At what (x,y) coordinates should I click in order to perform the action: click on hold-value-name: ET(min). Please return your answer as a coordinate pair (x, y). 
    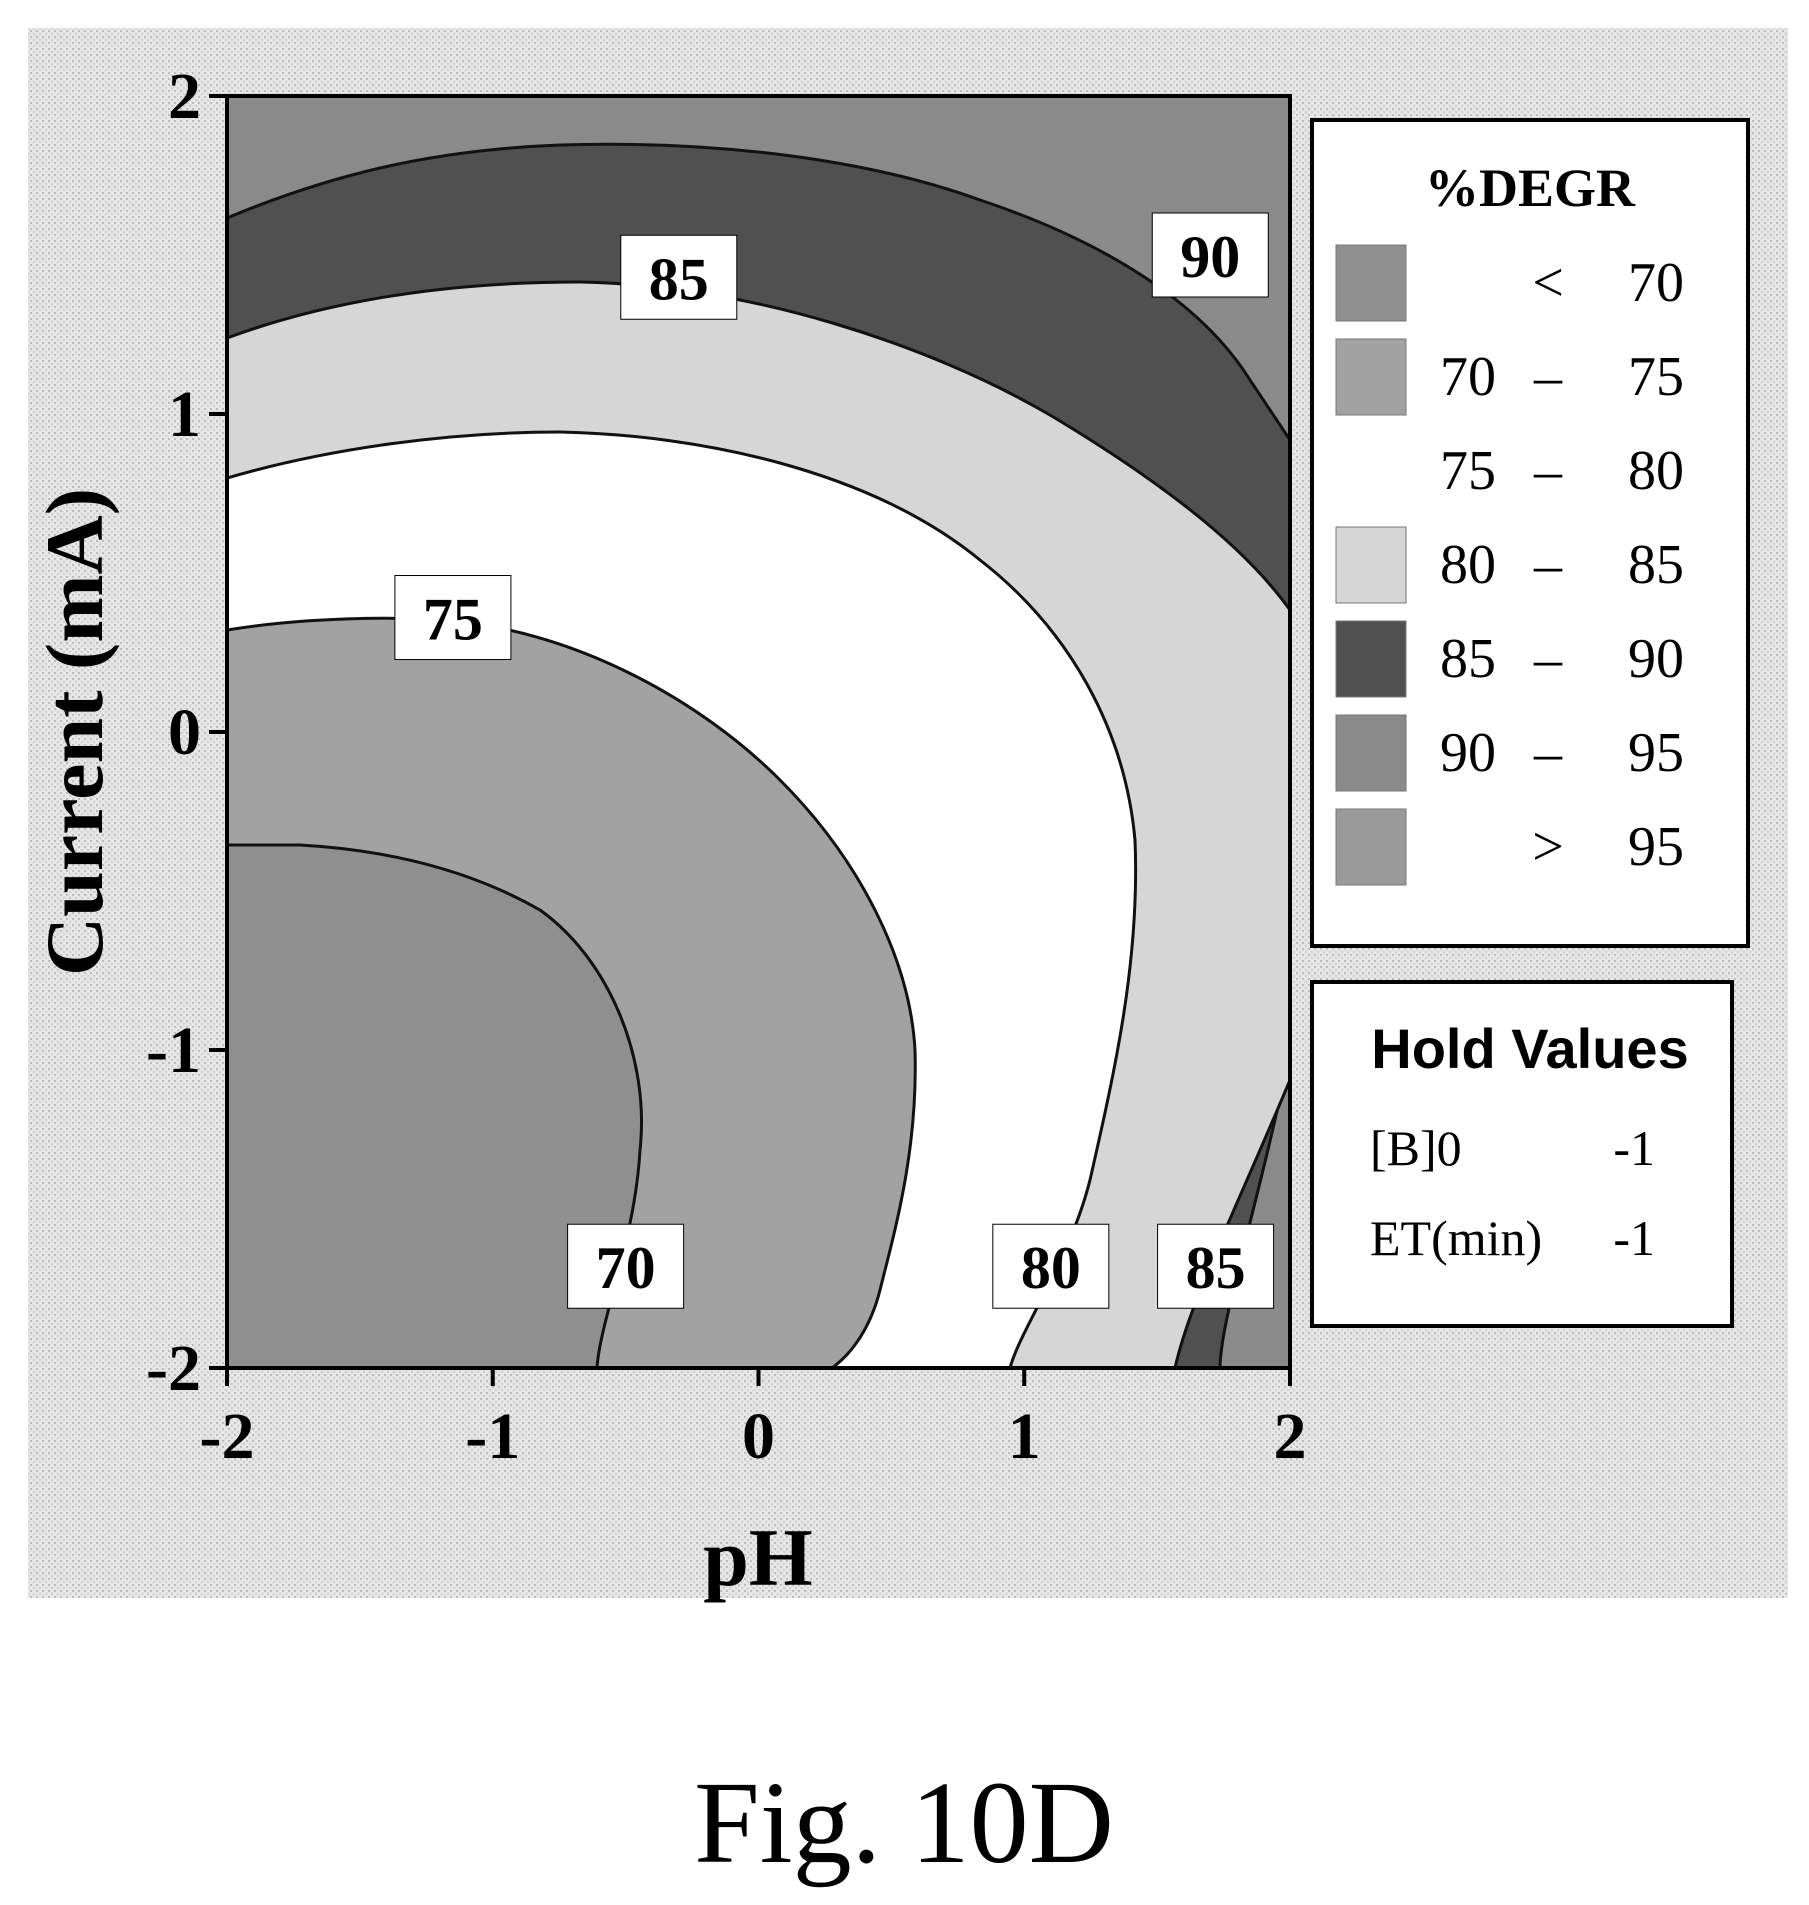
    Looking at the image, I should click on (1456, 1238).